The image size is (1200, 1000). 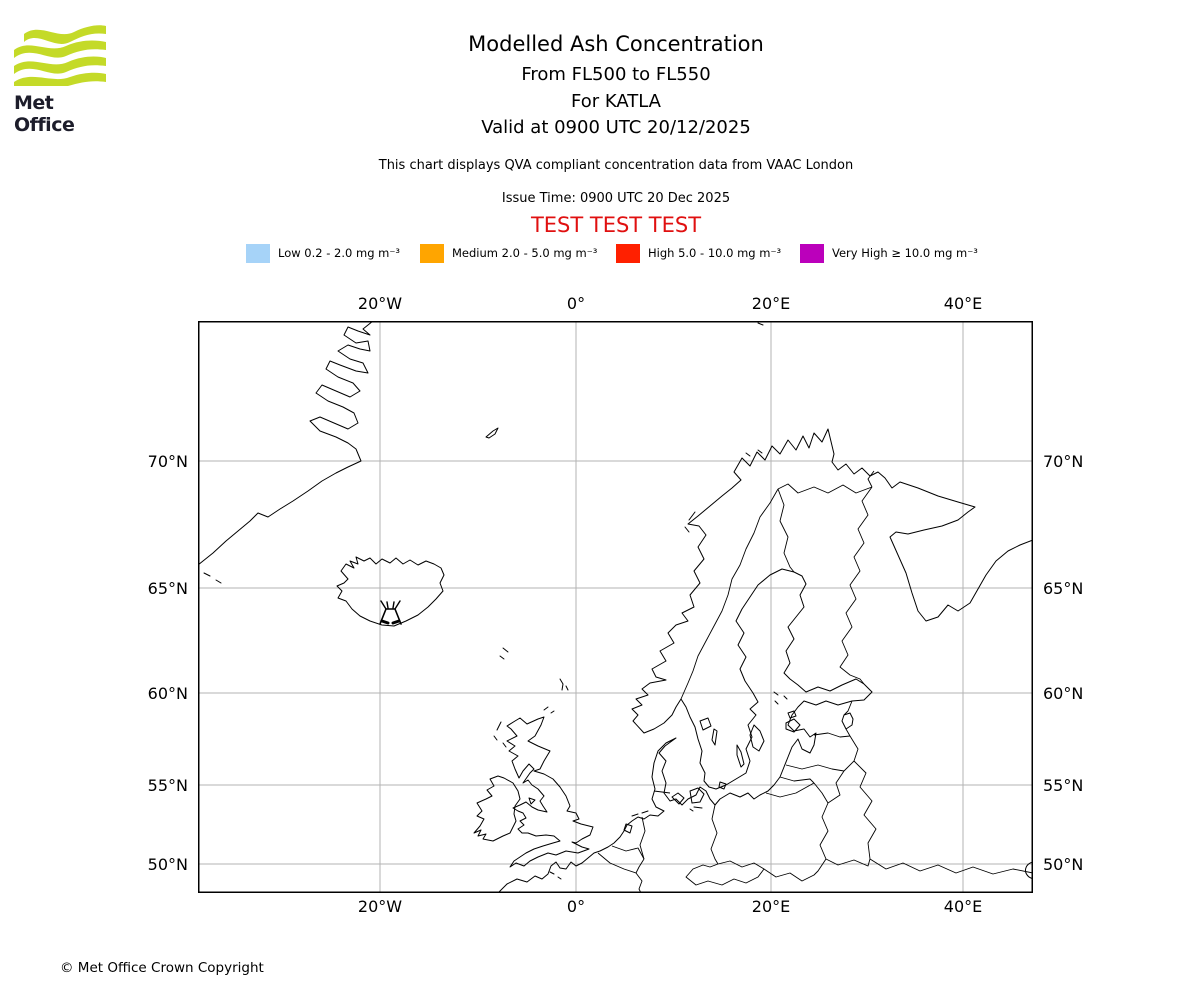 I want to click on legend-swatch-very-high, so click(x=812, y=253).